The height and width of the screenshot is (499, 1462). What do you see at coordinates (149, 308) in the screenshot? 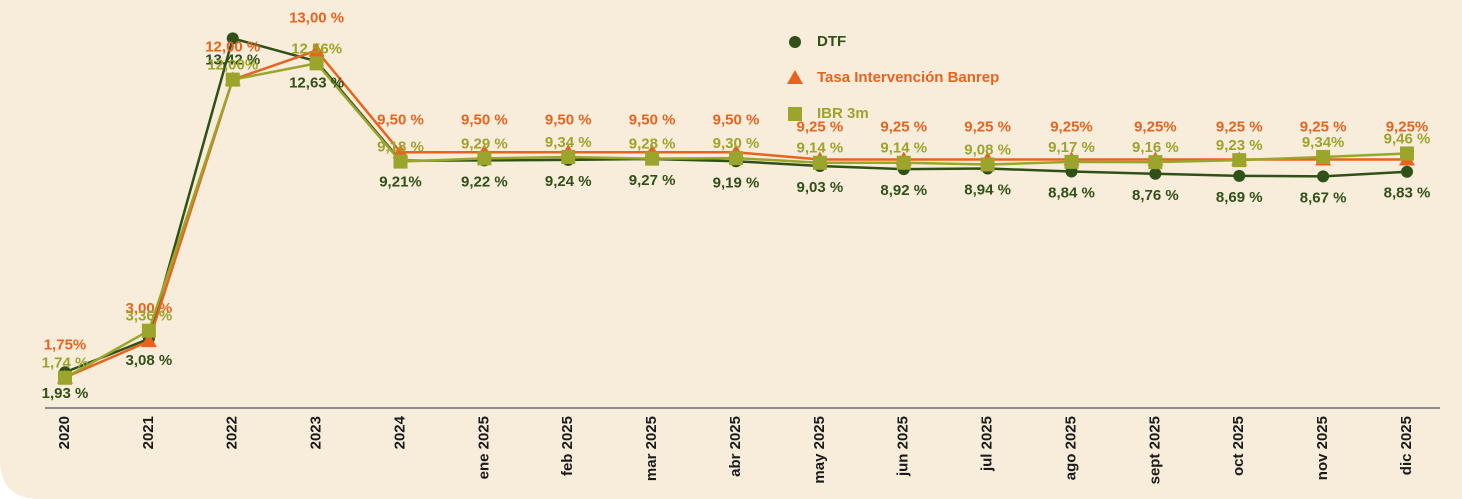
I see `data-label: 3,00 %` at bounding box center [149, 308].